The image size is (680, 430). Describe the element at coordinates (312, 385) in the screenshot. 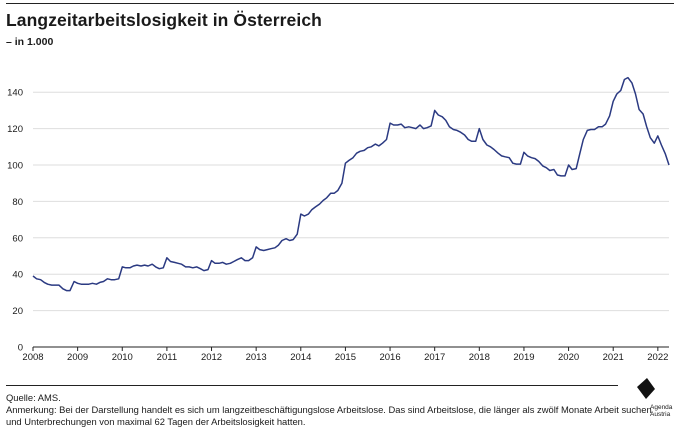

I see `footer-rule` at that location.